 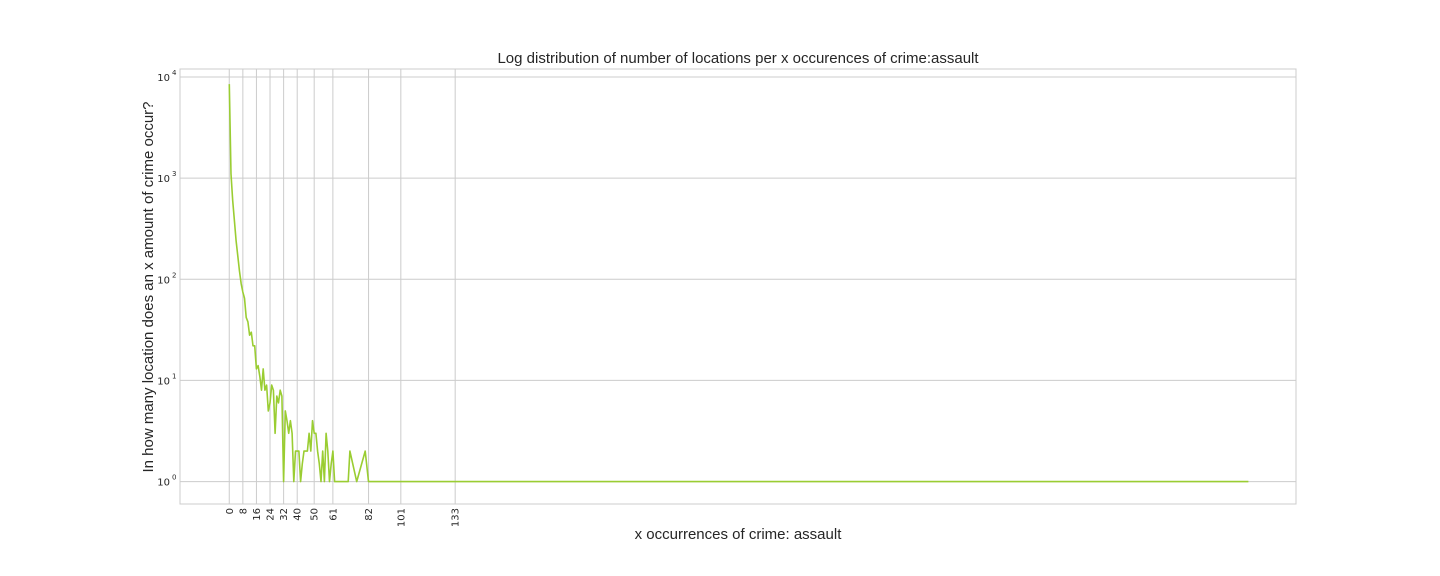 I want to click on y-tick-exponent: 0, so click(x=174, y=478).